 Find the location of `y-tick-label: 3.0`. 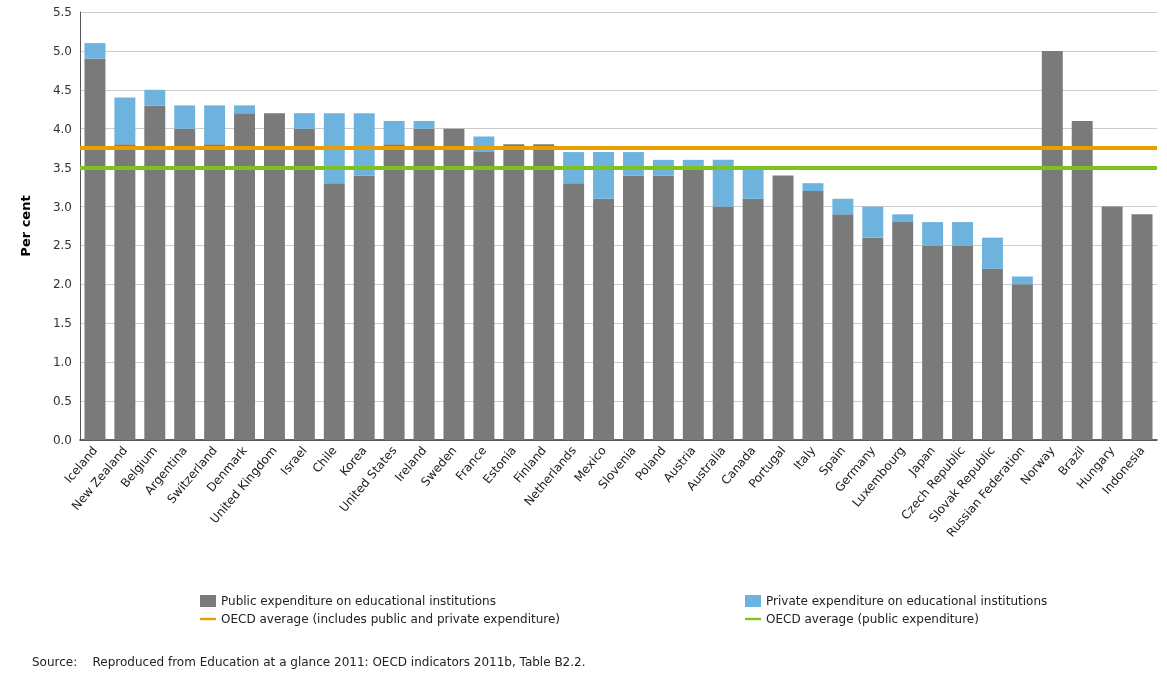

y-tick-label: 3.0 is located at coordinates (62, 206).